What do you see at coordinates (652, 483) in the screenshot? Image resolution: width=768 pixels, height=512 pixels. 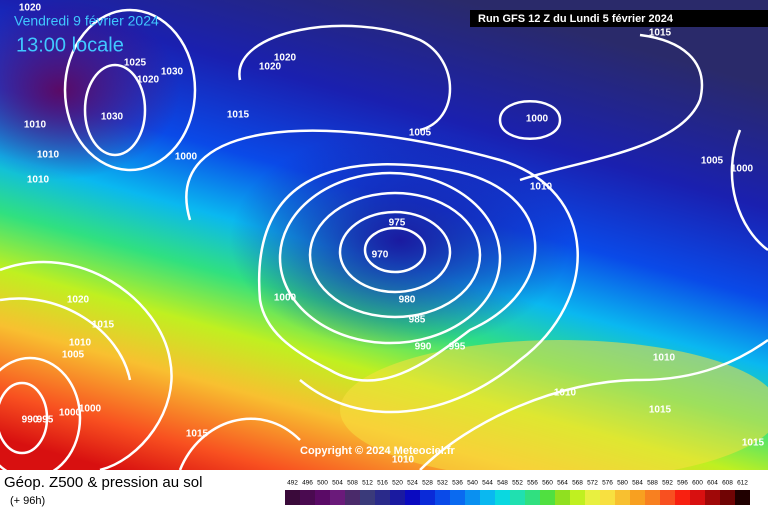 I see `colorbar-tick: 588` at bounding box center [652, 483].